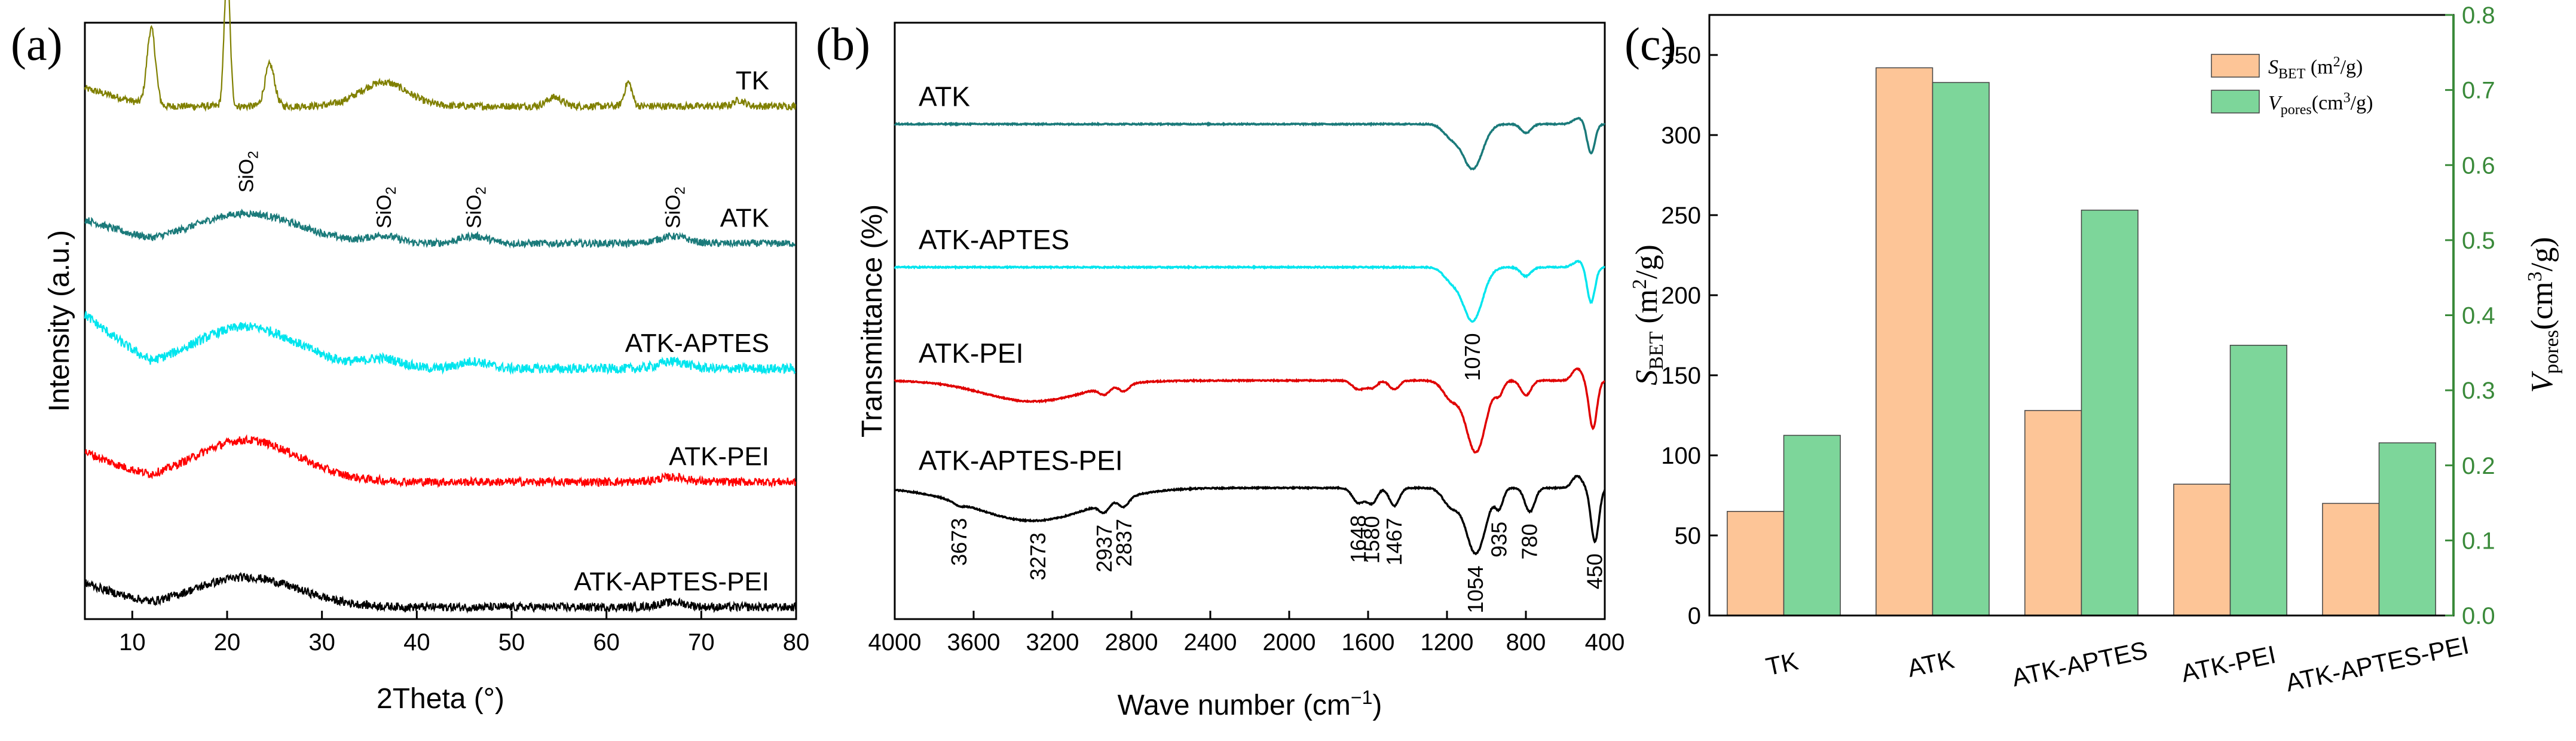  I want to click on legend-label: Vpores(cm3/g), so click(2320, 104).